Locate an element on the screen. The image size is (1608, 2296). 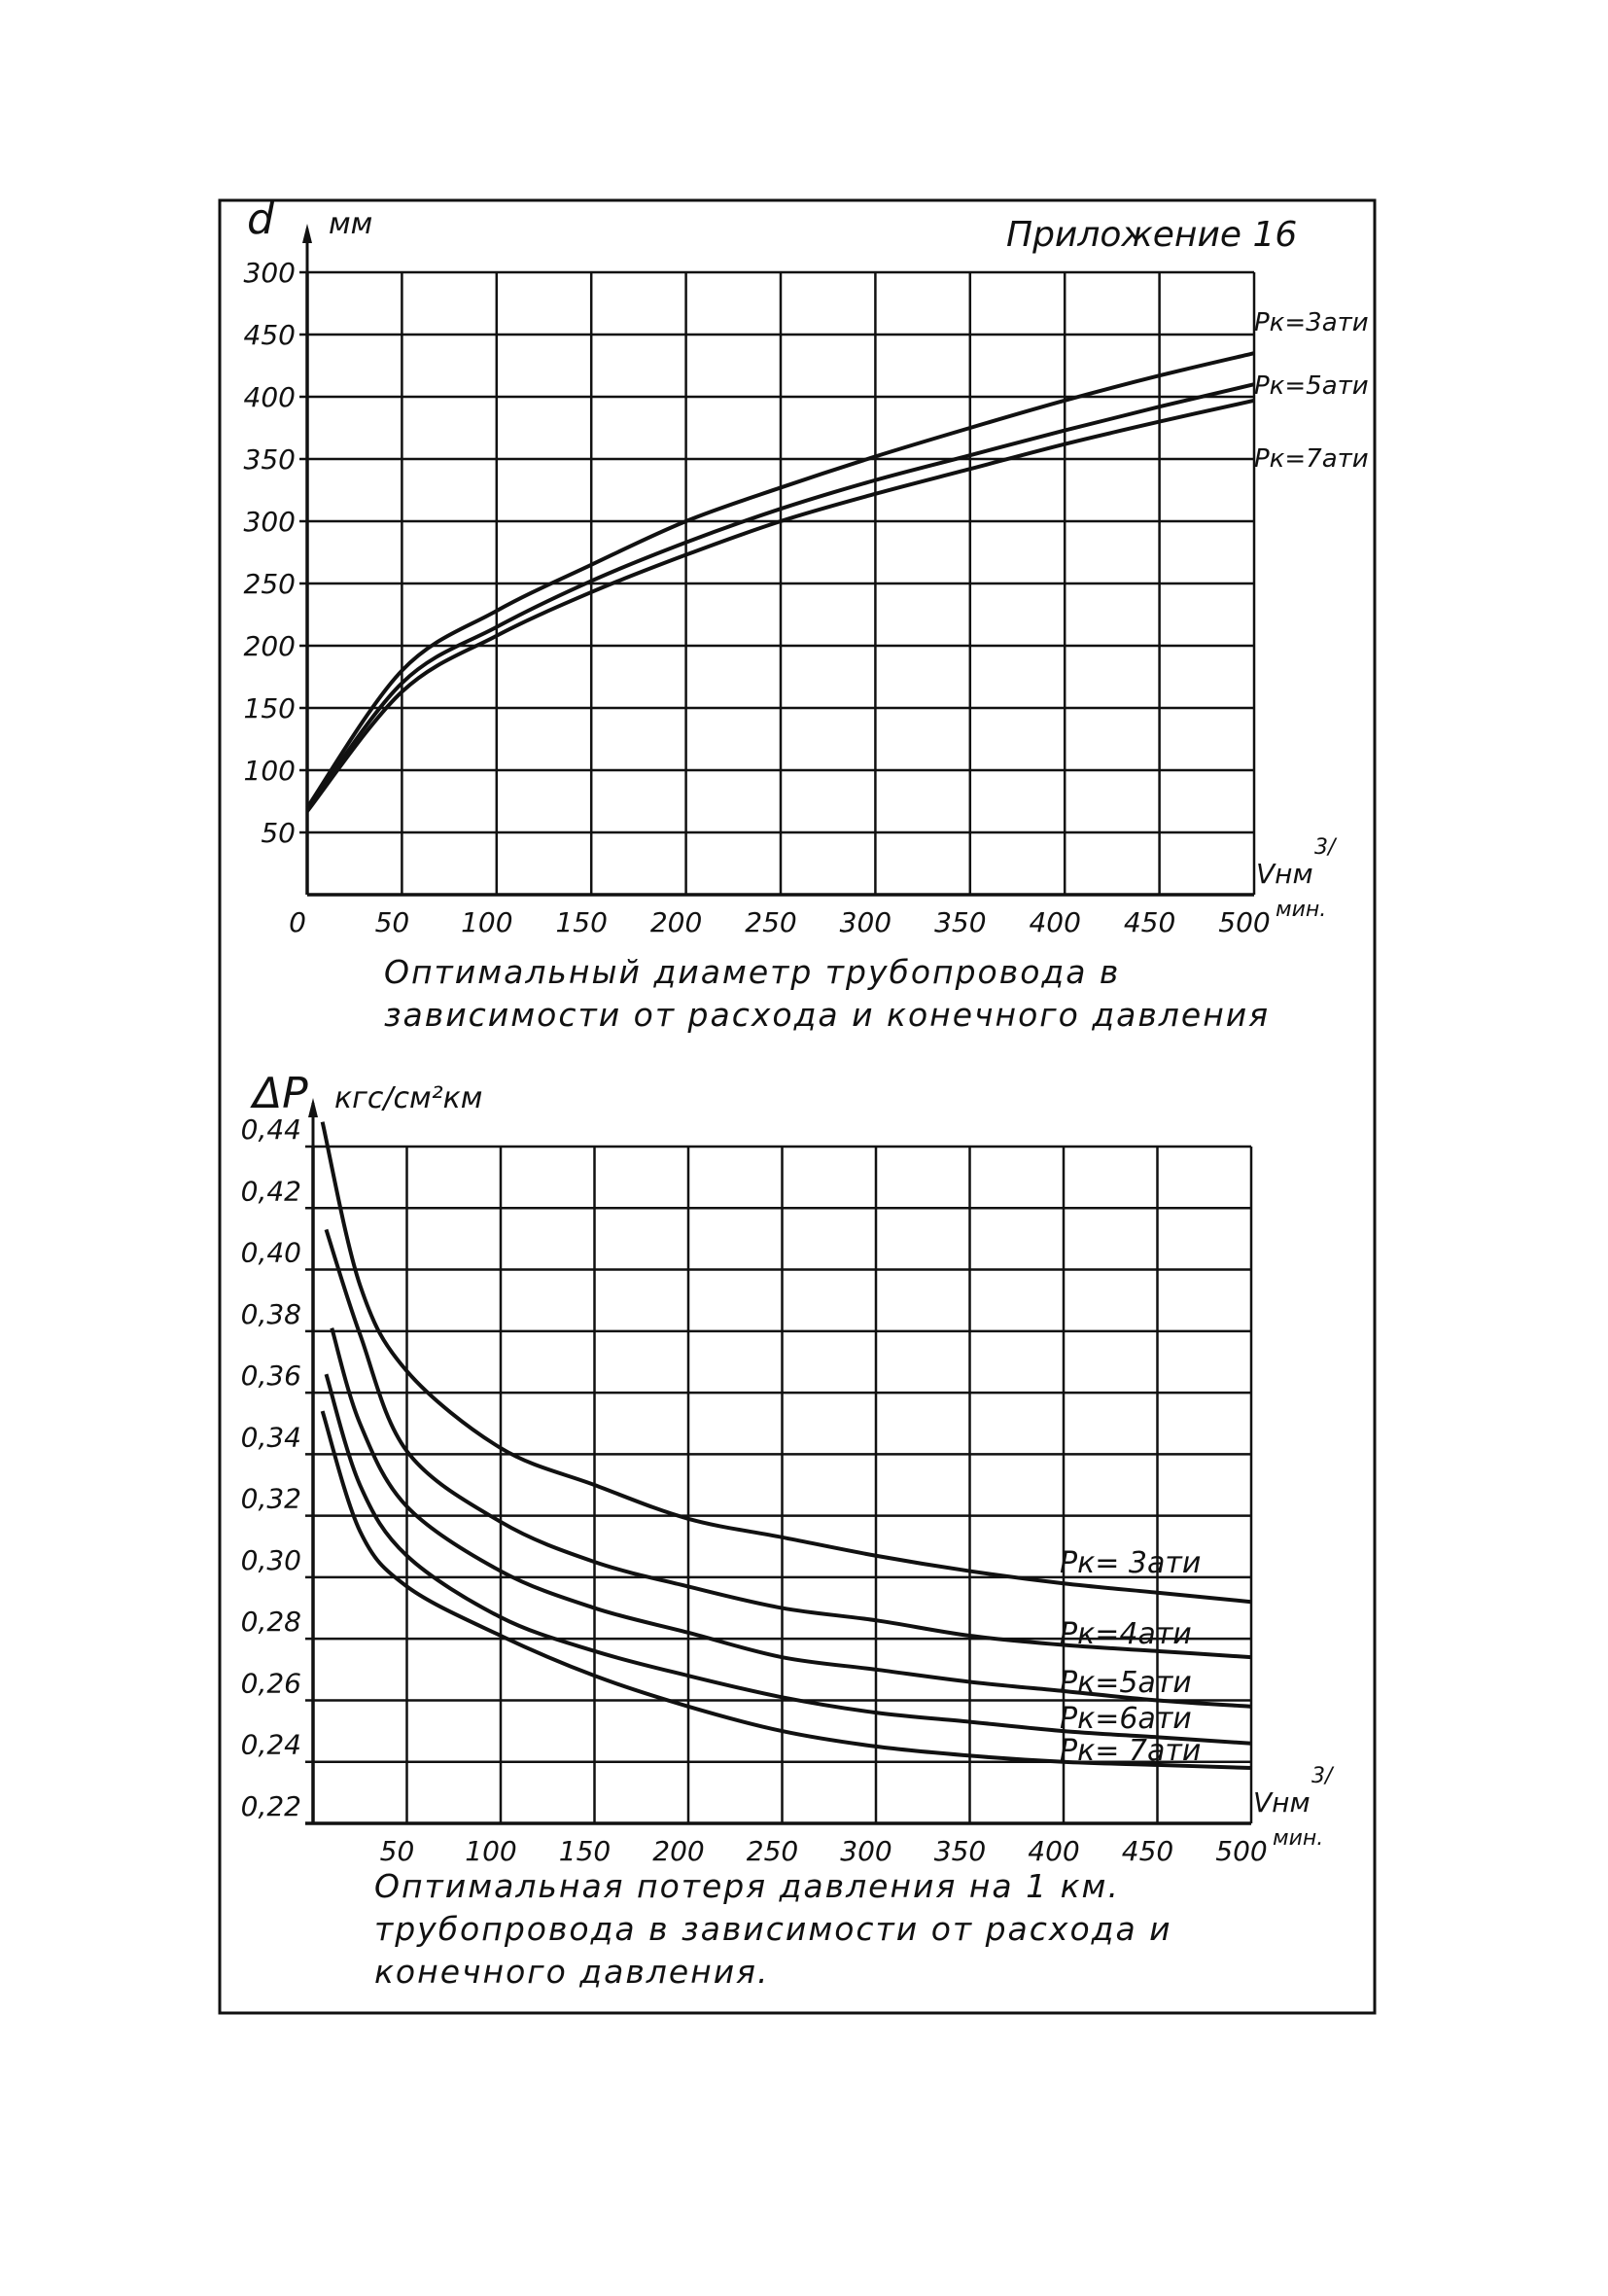
y-axis-label: ΔP is located at coordinates (279, 1093).